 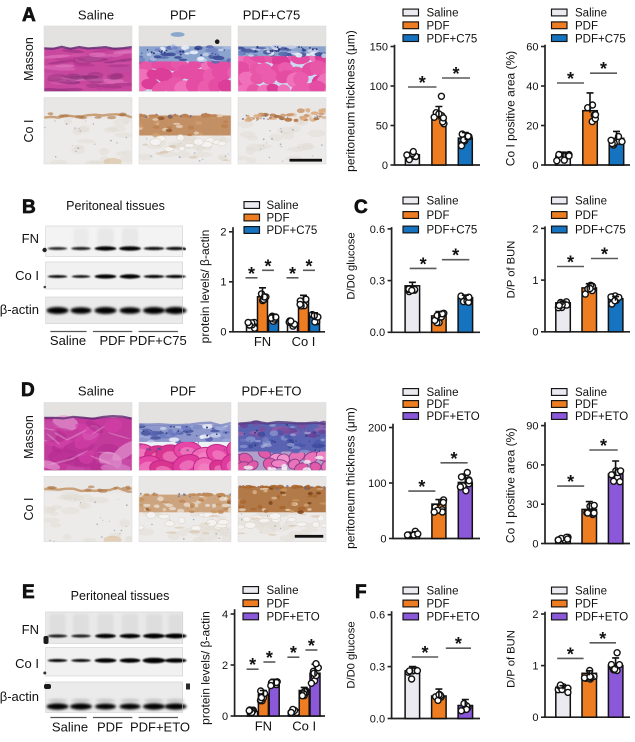 What do you see at coordinates (120, 596) in the screenshot?
I see `svg-text: Peritoneal tissues` at bounding box center [120, 596].